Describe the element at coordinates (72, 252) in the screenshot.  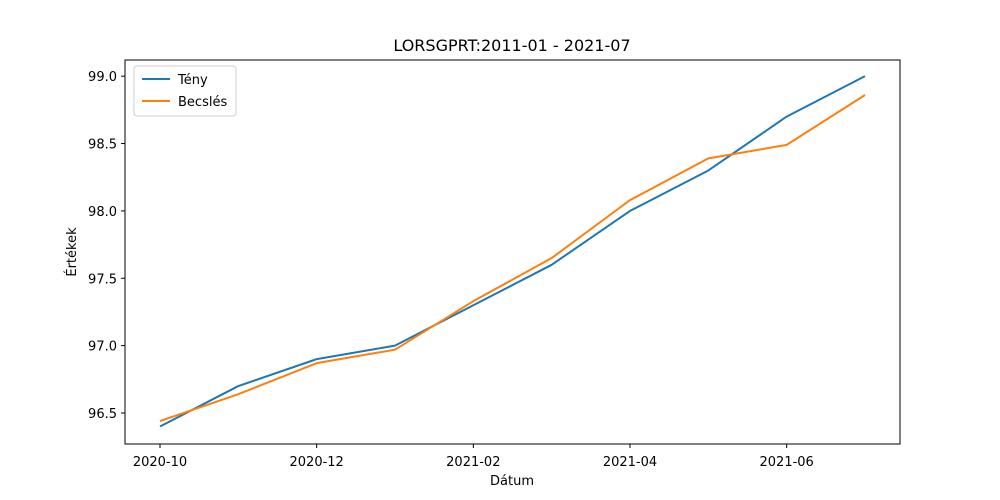
I see `y-axis-title: Értékek` at that location.